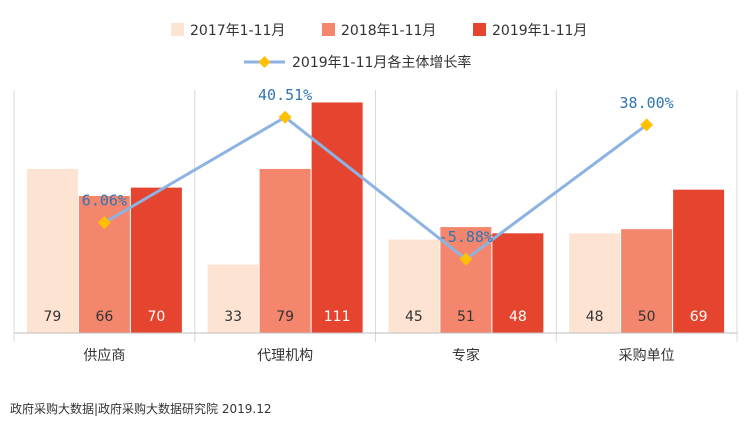 The image size is (751, 426). I want to click on bar-2017年1-11月-代理机构, so click(233, 298).